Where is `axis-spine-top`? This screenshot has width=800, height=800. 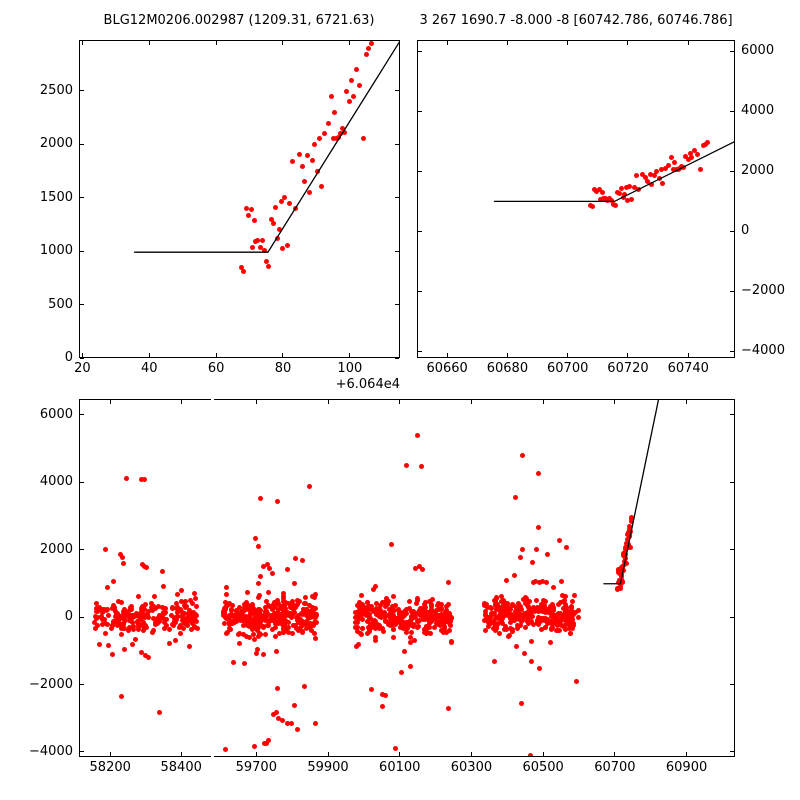
axis-spine-top is located at coordinates (474, 399).